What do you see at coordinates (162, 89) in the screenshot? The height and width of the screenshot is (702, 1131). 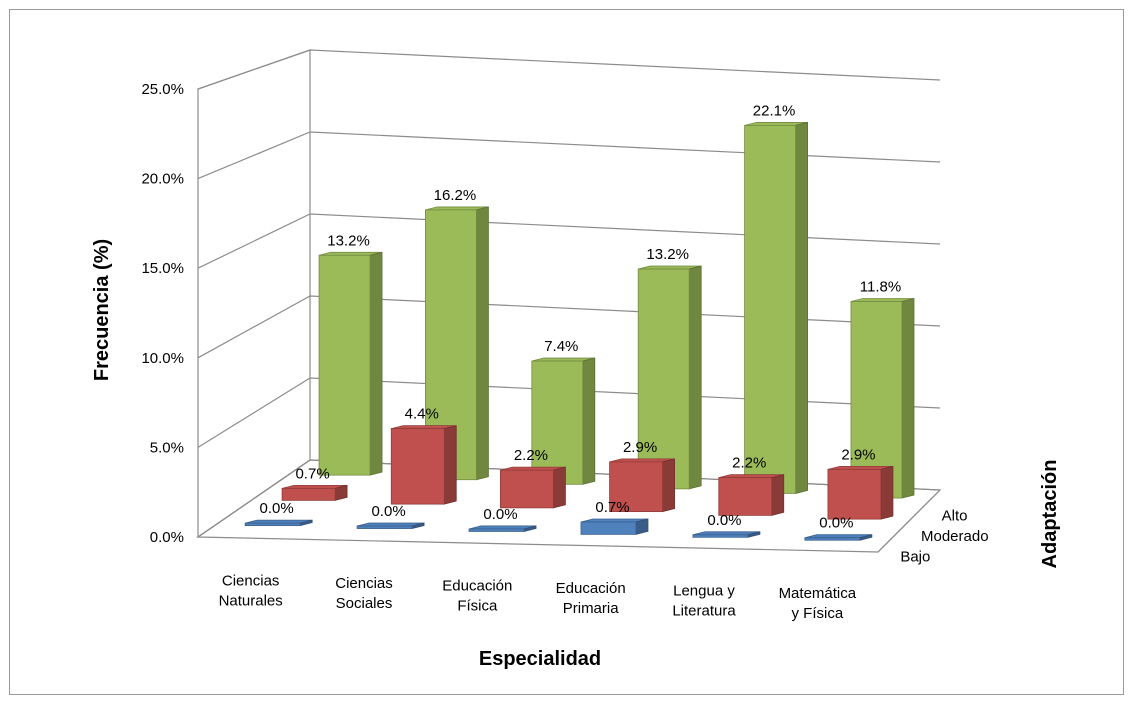 I see `y-tick-label: 25.0%` at bounding box center [162, 89].